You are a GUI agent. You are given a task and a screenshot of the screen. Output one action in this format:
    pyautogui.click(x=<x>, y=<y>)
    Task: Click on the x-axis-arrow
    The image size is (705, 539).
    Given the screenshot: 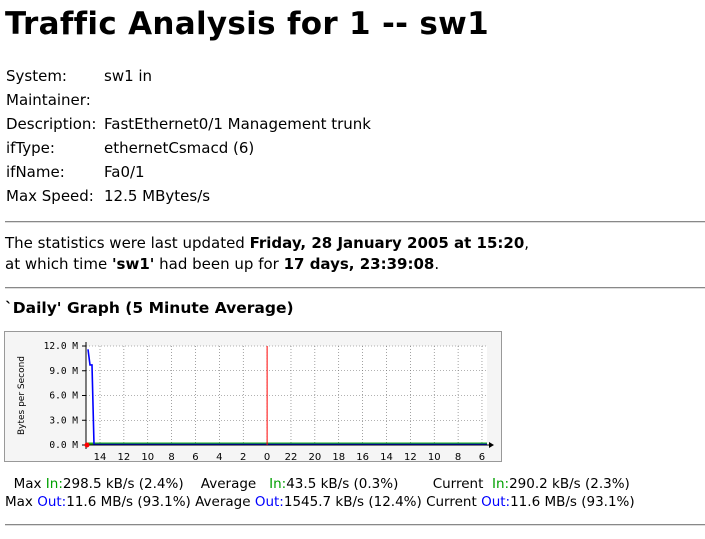 What is the action you would take?
    pyautogui.click(x=491, y=445)
    